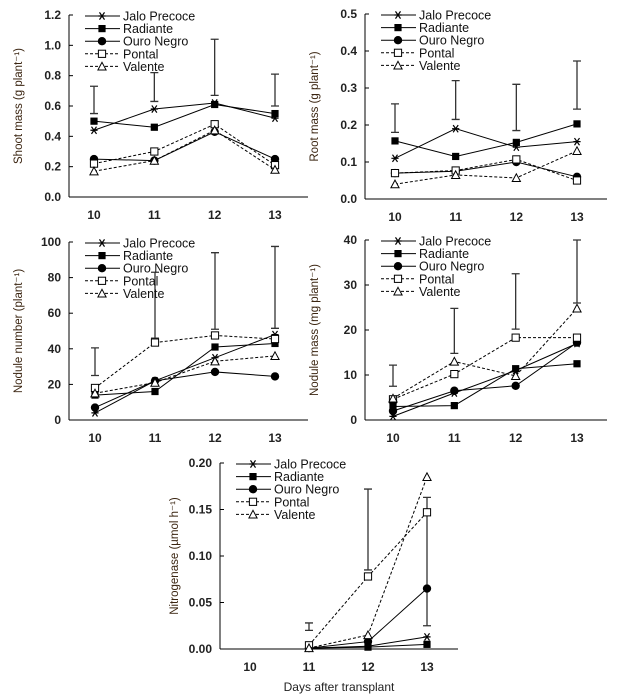 The image size is (618, 700). Describe the element at coordinates (451, 267) in the screenshot. I see `legend-label: Ouro Negro` at that location.